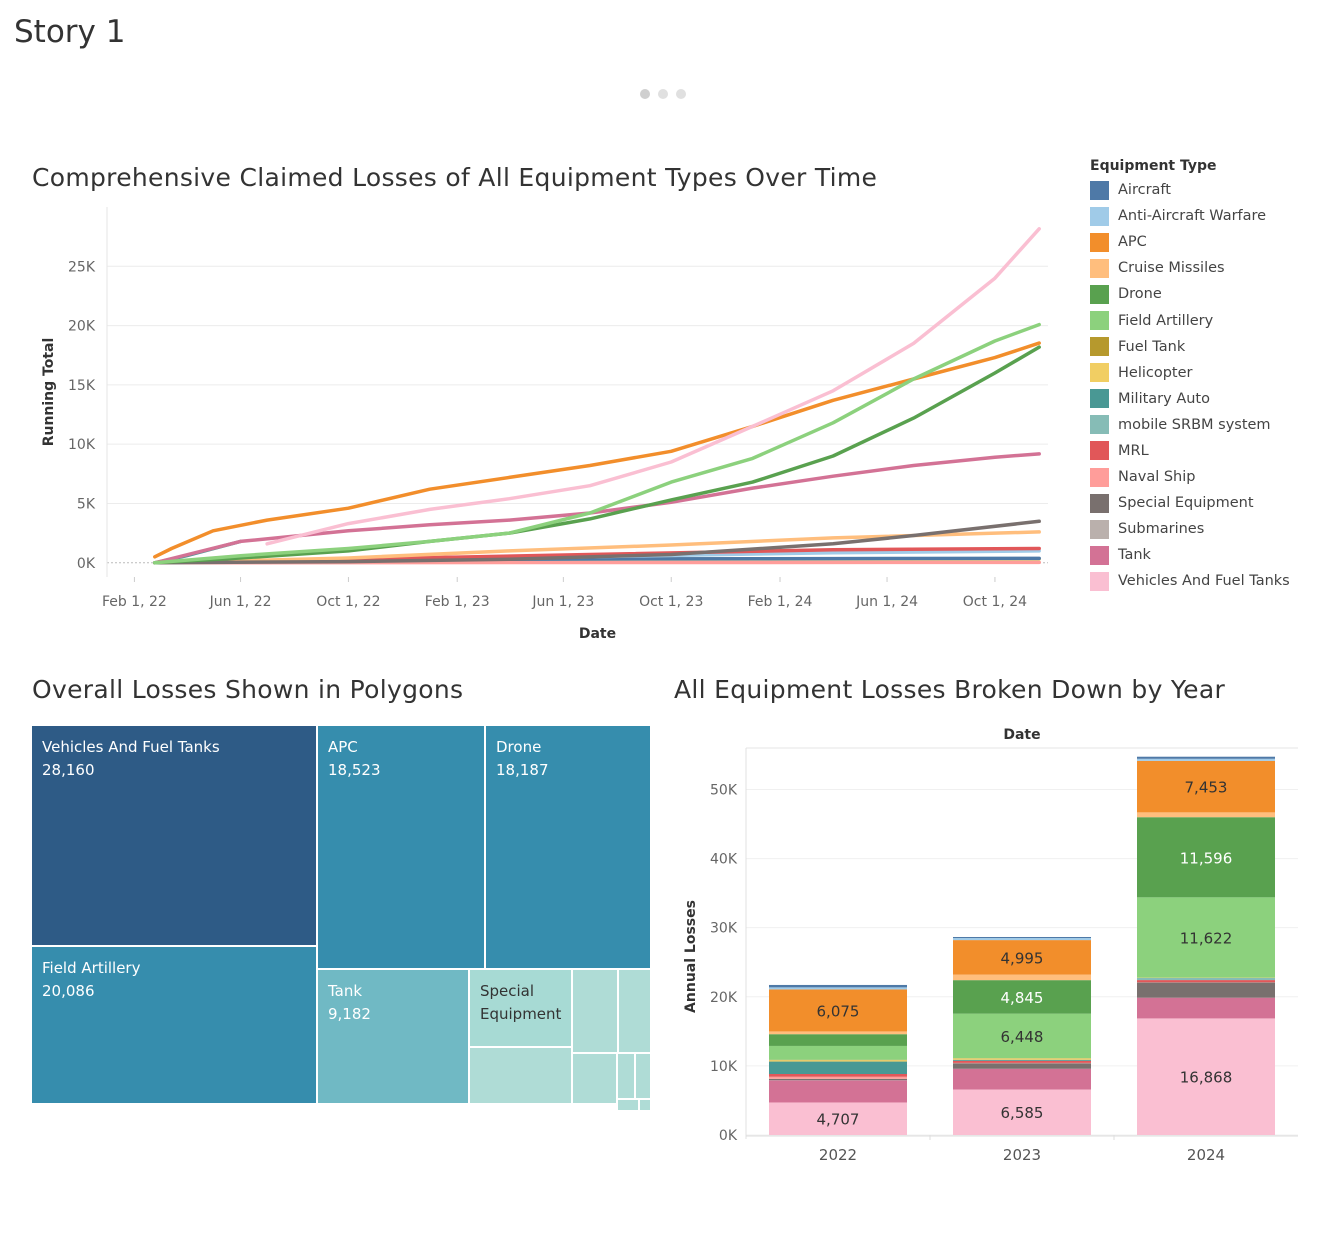 The height and width of the screenshot is (1256, 1324). I want to click on bar-data-label: 4,995, so click(1022, 958).